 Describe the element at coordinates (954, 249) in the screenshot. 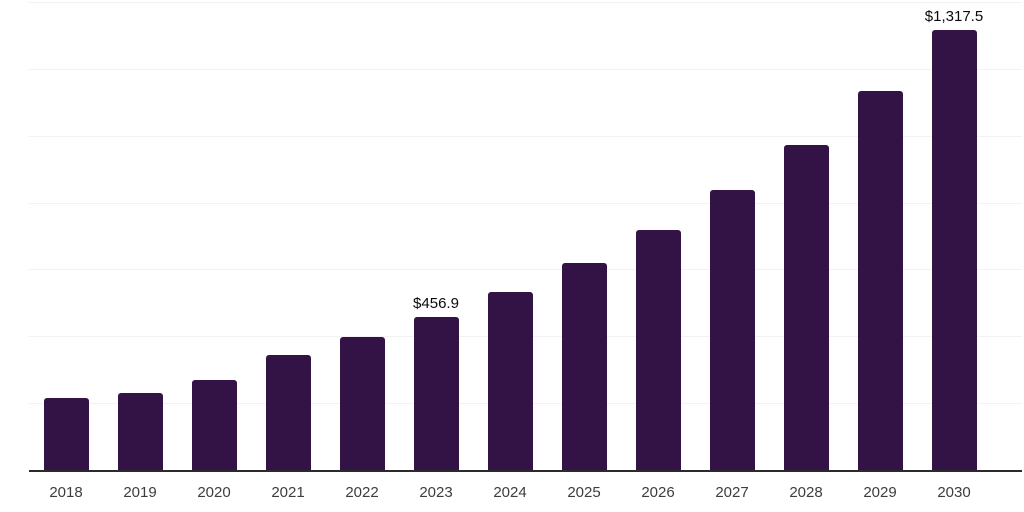

I see `bar-2030` at that location.